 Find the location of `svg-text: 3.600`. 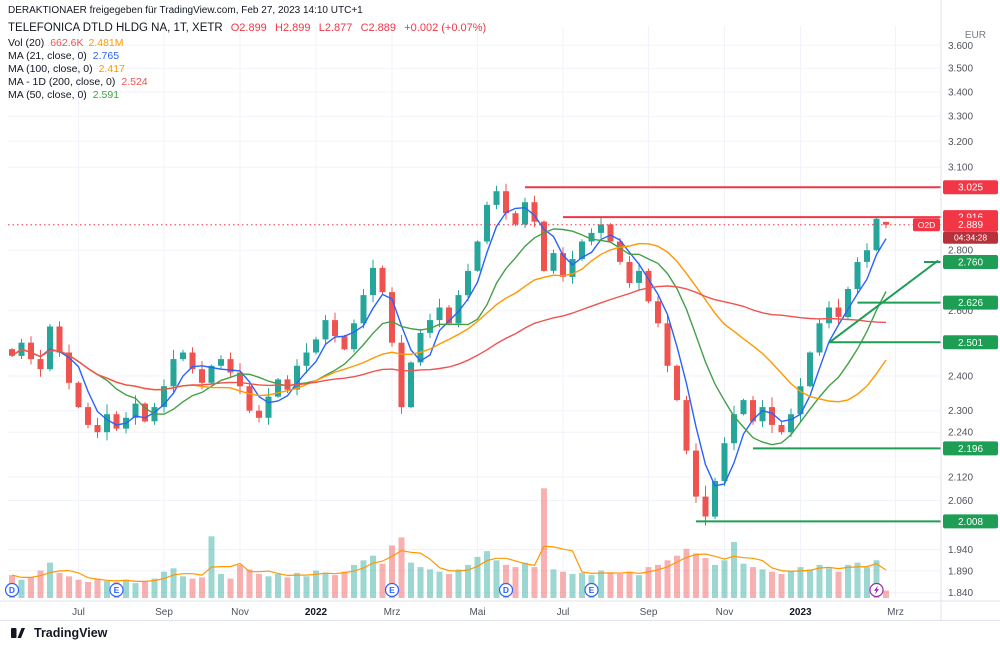

svg-text: 3.600 is located at coordinates (960, 46).